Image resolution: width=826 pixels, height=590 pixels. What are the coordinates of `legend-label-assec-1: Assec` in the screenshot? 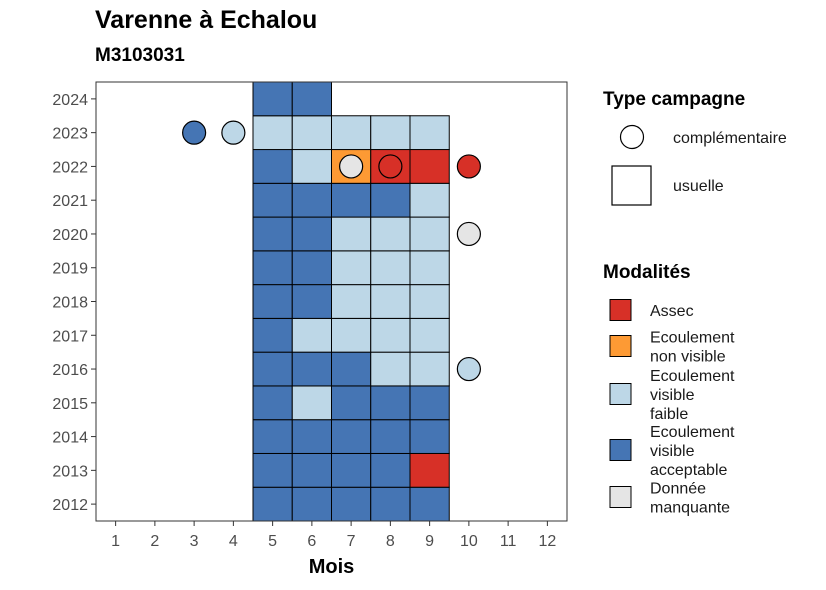 It's located at (672, 311).